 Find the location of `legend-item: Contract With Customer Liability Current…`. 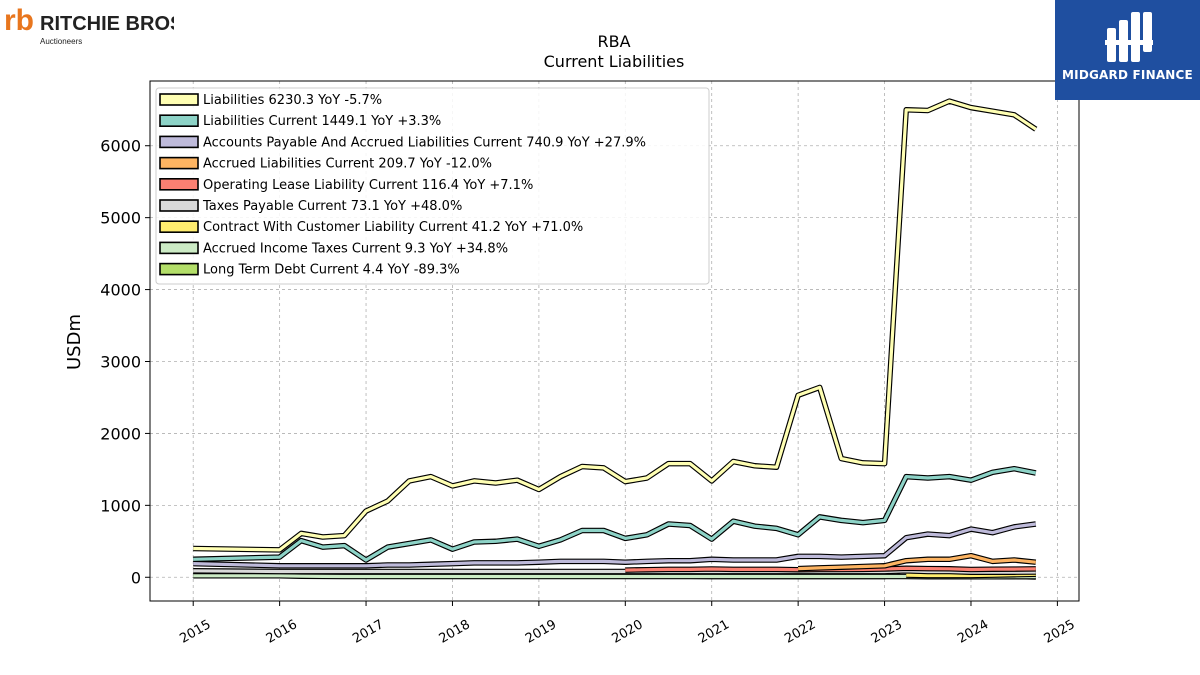

legend-item: Contract With Customer Liability Current… is located at coordinates (371, 227).